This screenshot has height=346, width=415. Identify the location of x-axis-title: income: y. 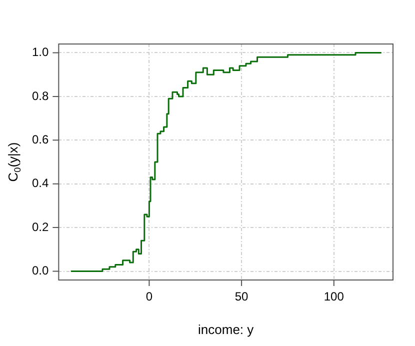
(226, 329).